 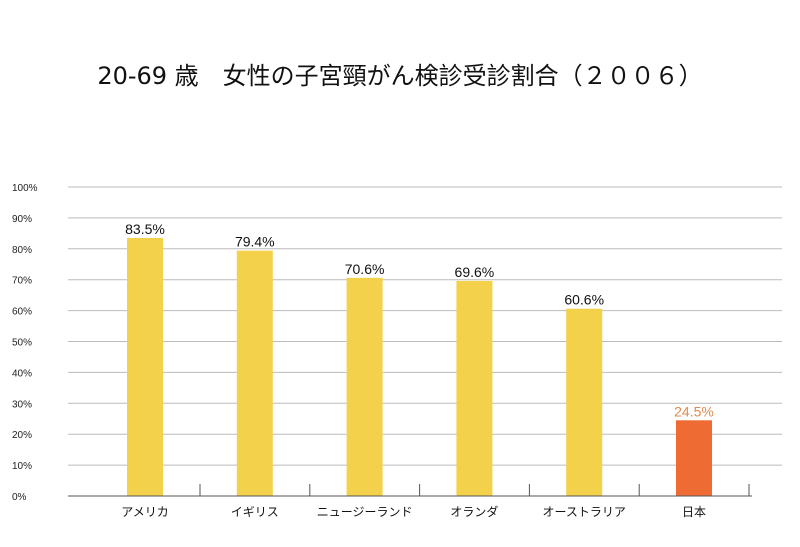 What do you see at coordinates (400, 76) in the screenshot?
I see `chart-title: 20-69 歳 女性の子宮頸がん検診受診割合（２００６）` at bounding box center [400, 76].